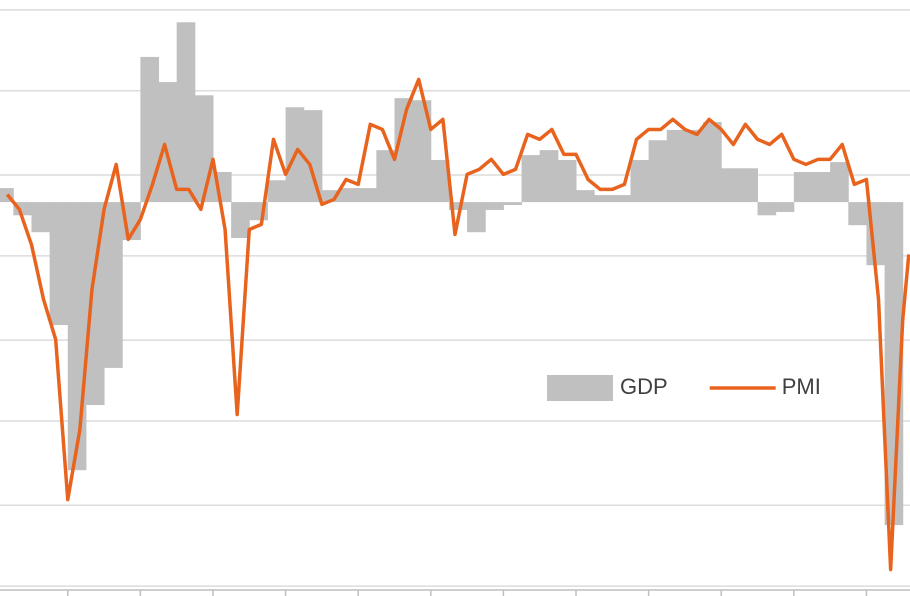 The width and height of the screenshot is (910, 596). What do you see at coordinates (644, 386) in the screenshot?
I see `legend-label: GDP` at bounding box center [644, 386].